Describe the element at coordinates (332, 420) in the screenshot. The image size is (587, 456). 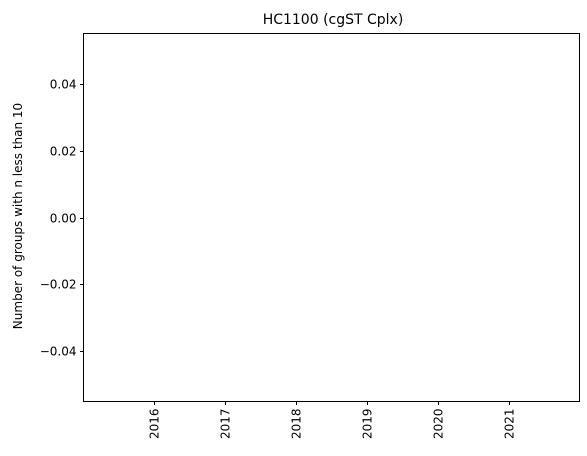
I see `x-axis: 2016 2017 2018 2019 2020 2021` at that location.